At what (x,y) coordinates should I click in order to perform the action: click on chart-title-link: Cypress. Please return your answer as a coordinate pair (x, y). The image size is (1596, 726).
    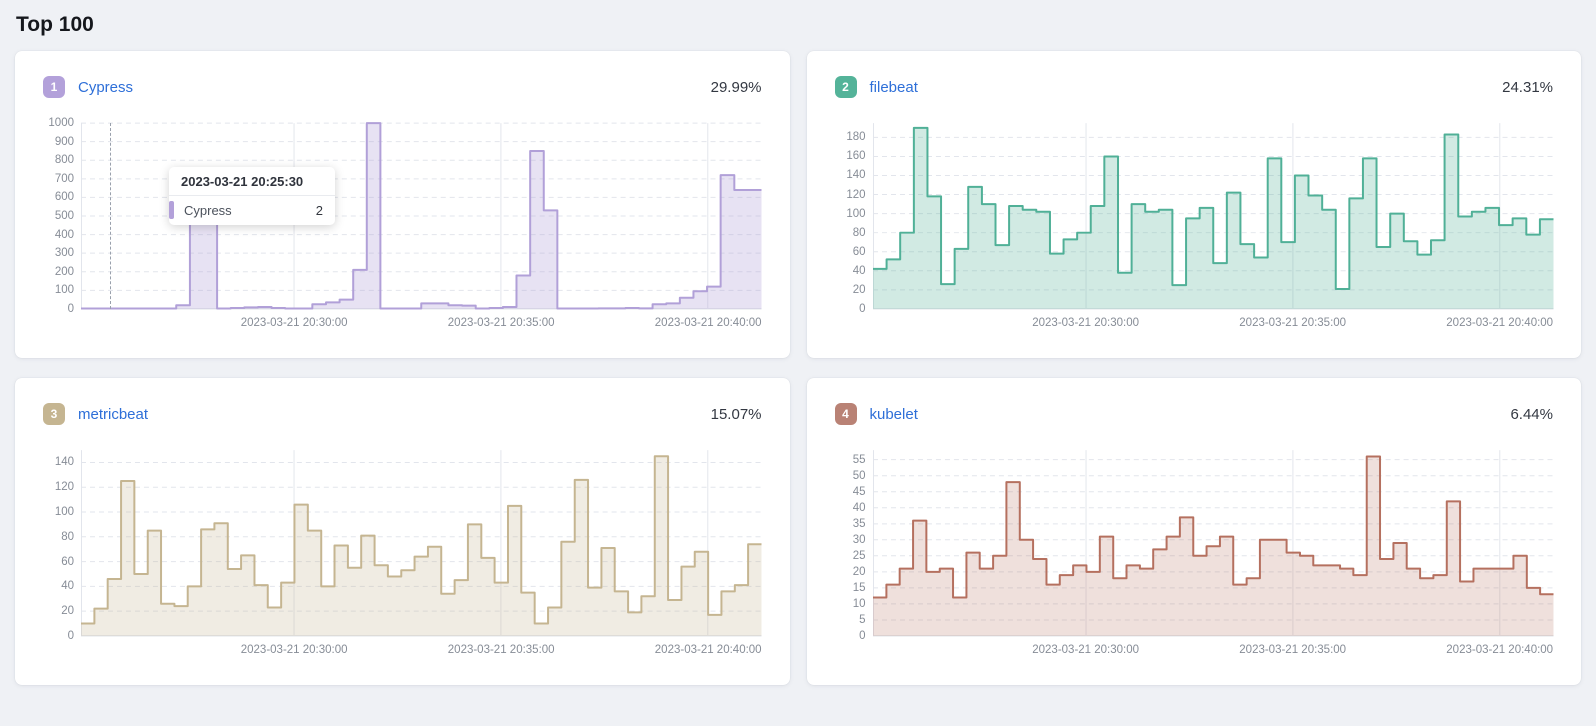
    Looking at the image, I should click on (106, 87).